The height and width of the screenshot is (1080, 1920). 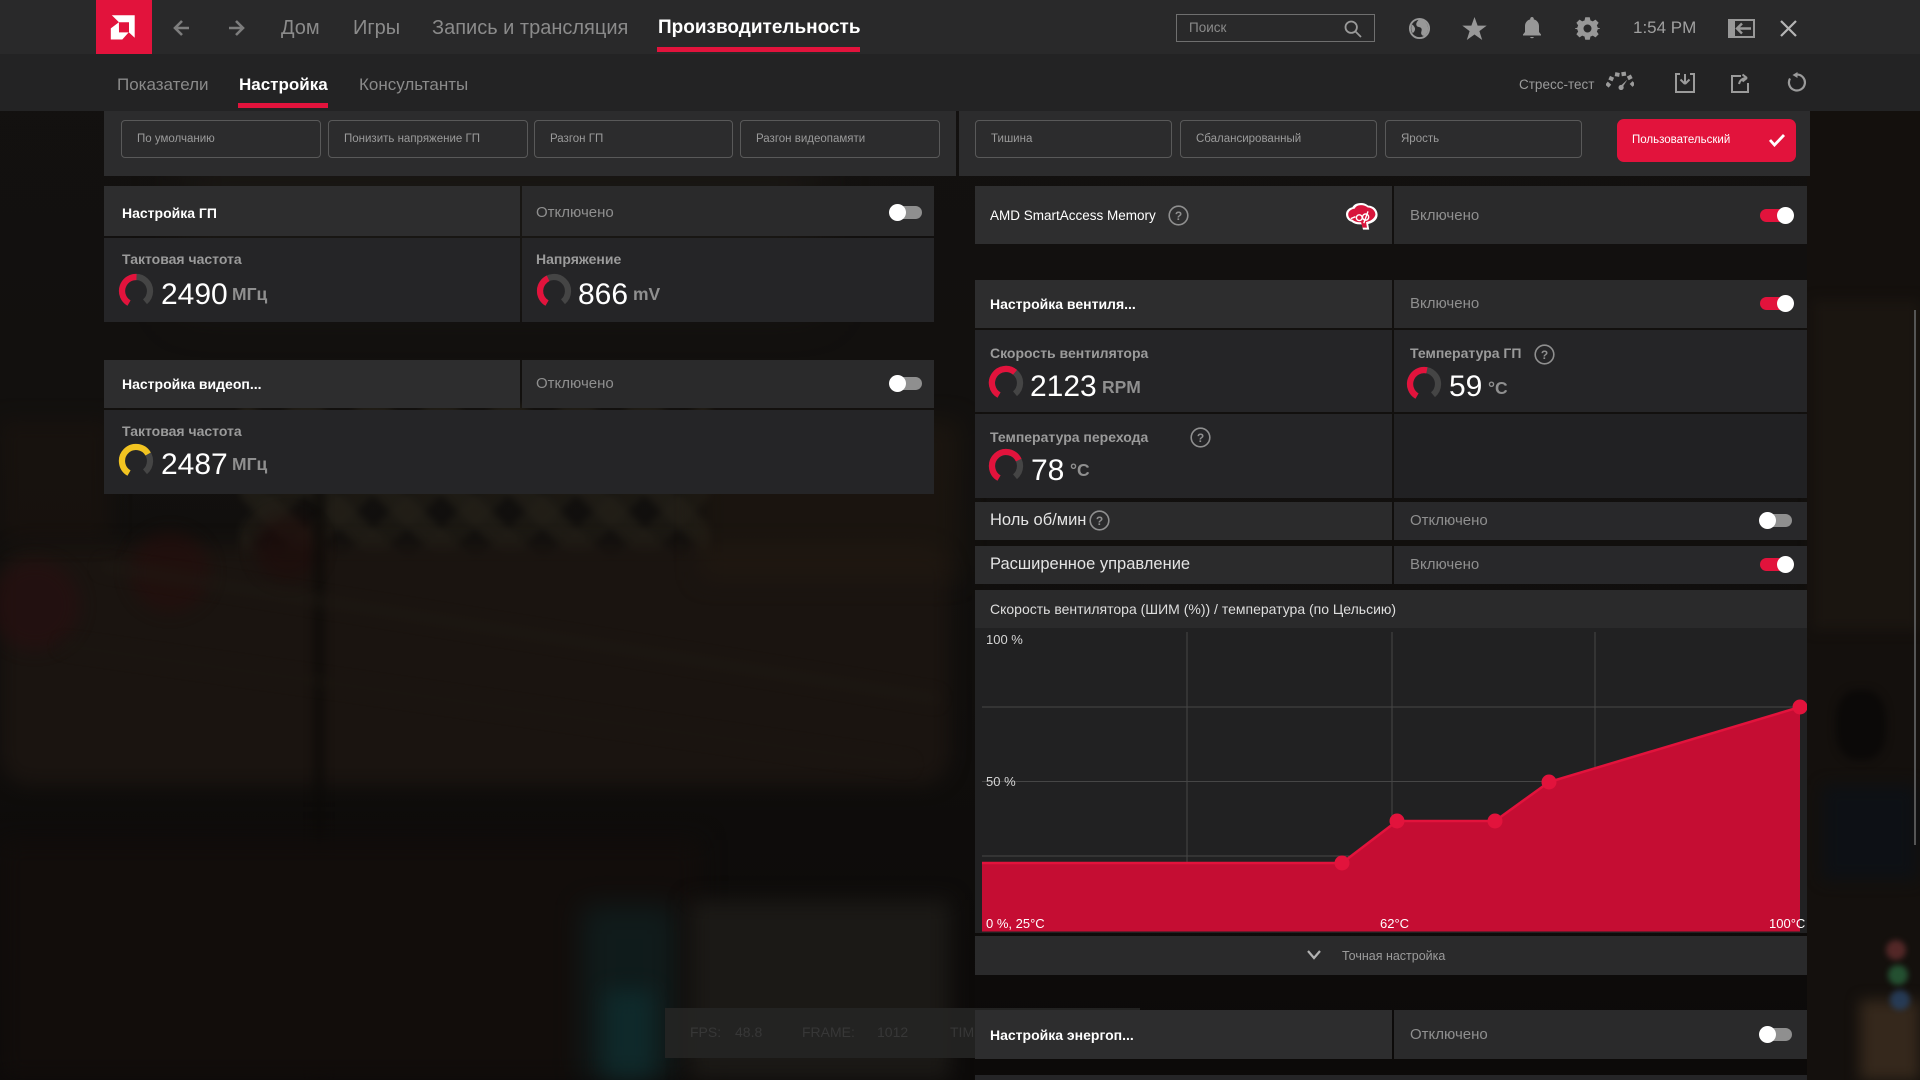 What do you see at coordinates (1004, 639) in the screenshot?
I see `svg-text: 100 %` at bounding box center [1004, 639].